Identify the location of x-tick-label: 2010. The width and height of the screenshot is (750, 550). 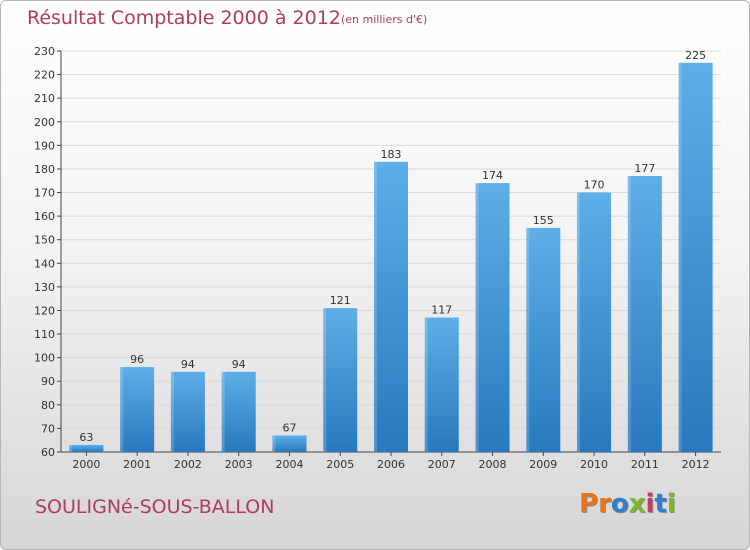
(594, 464).